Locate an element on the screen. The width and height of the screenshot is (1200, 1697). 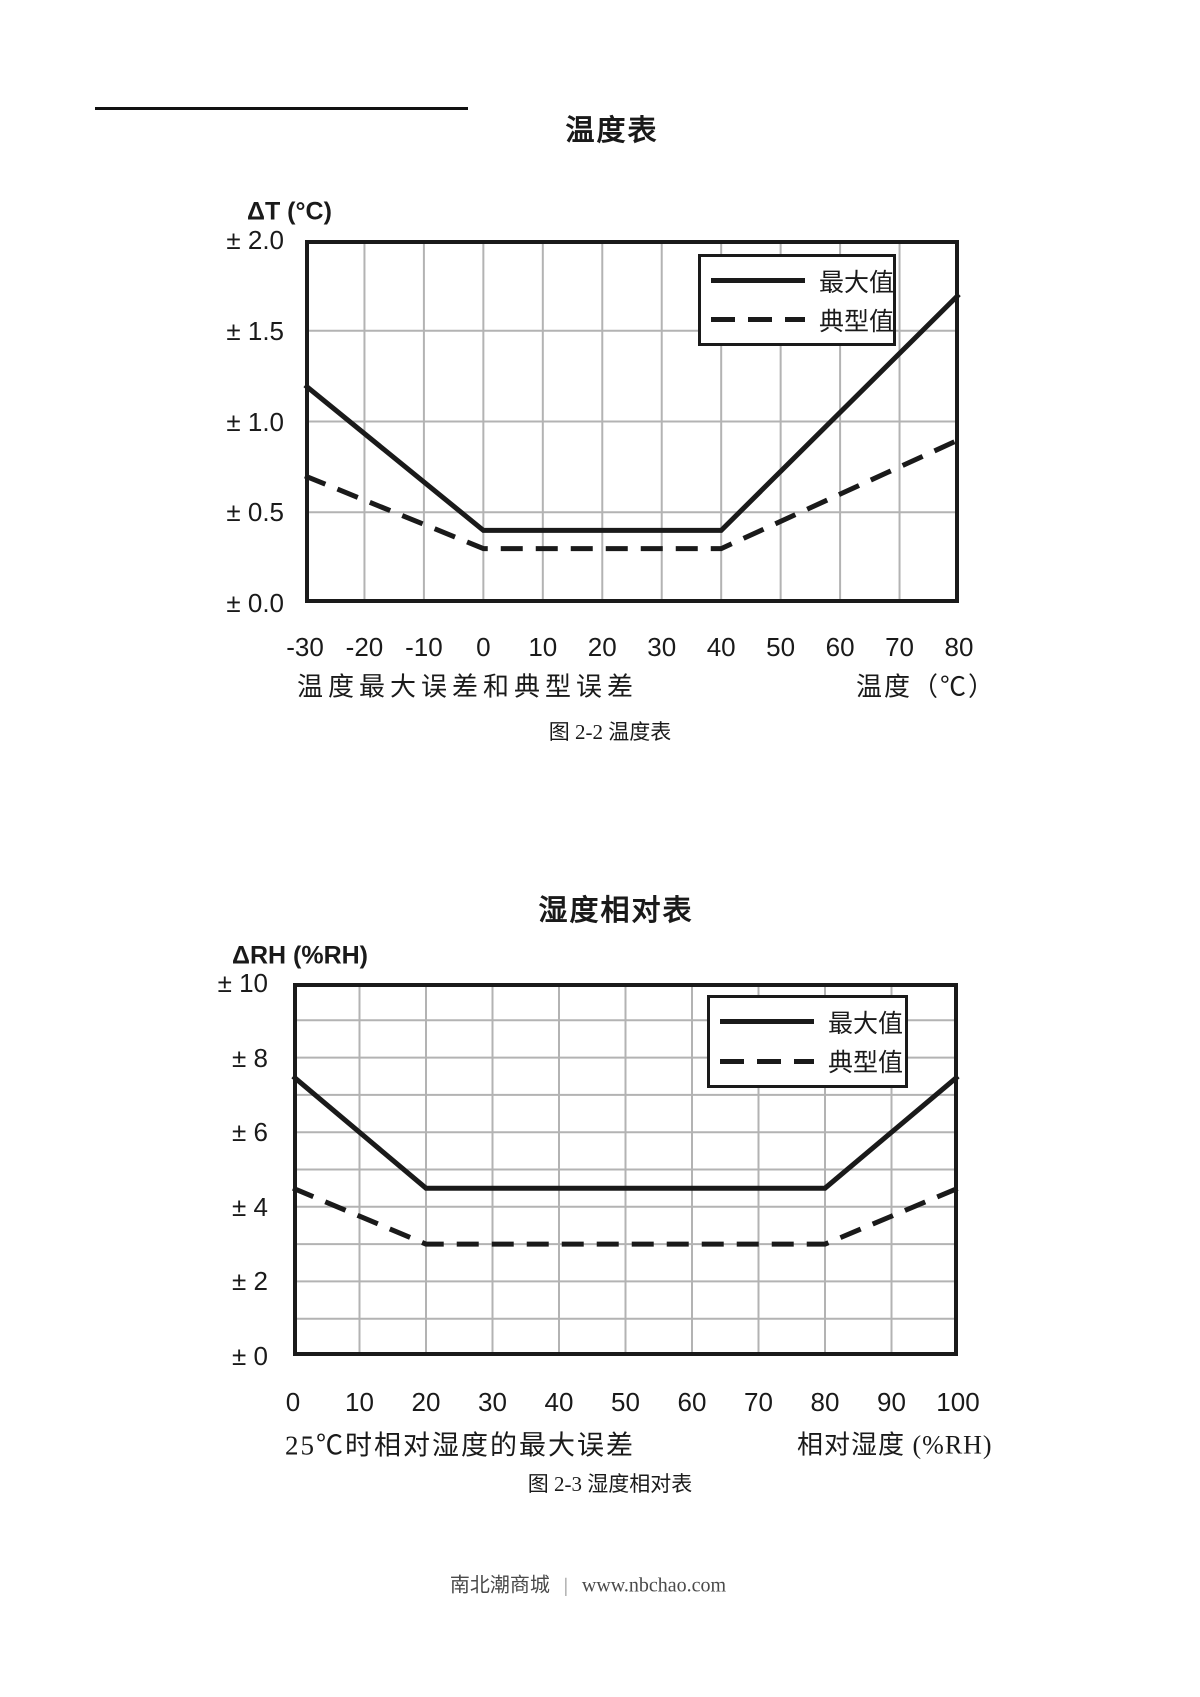
x-tick-label: 90 is located at coordinates (891, 1402).